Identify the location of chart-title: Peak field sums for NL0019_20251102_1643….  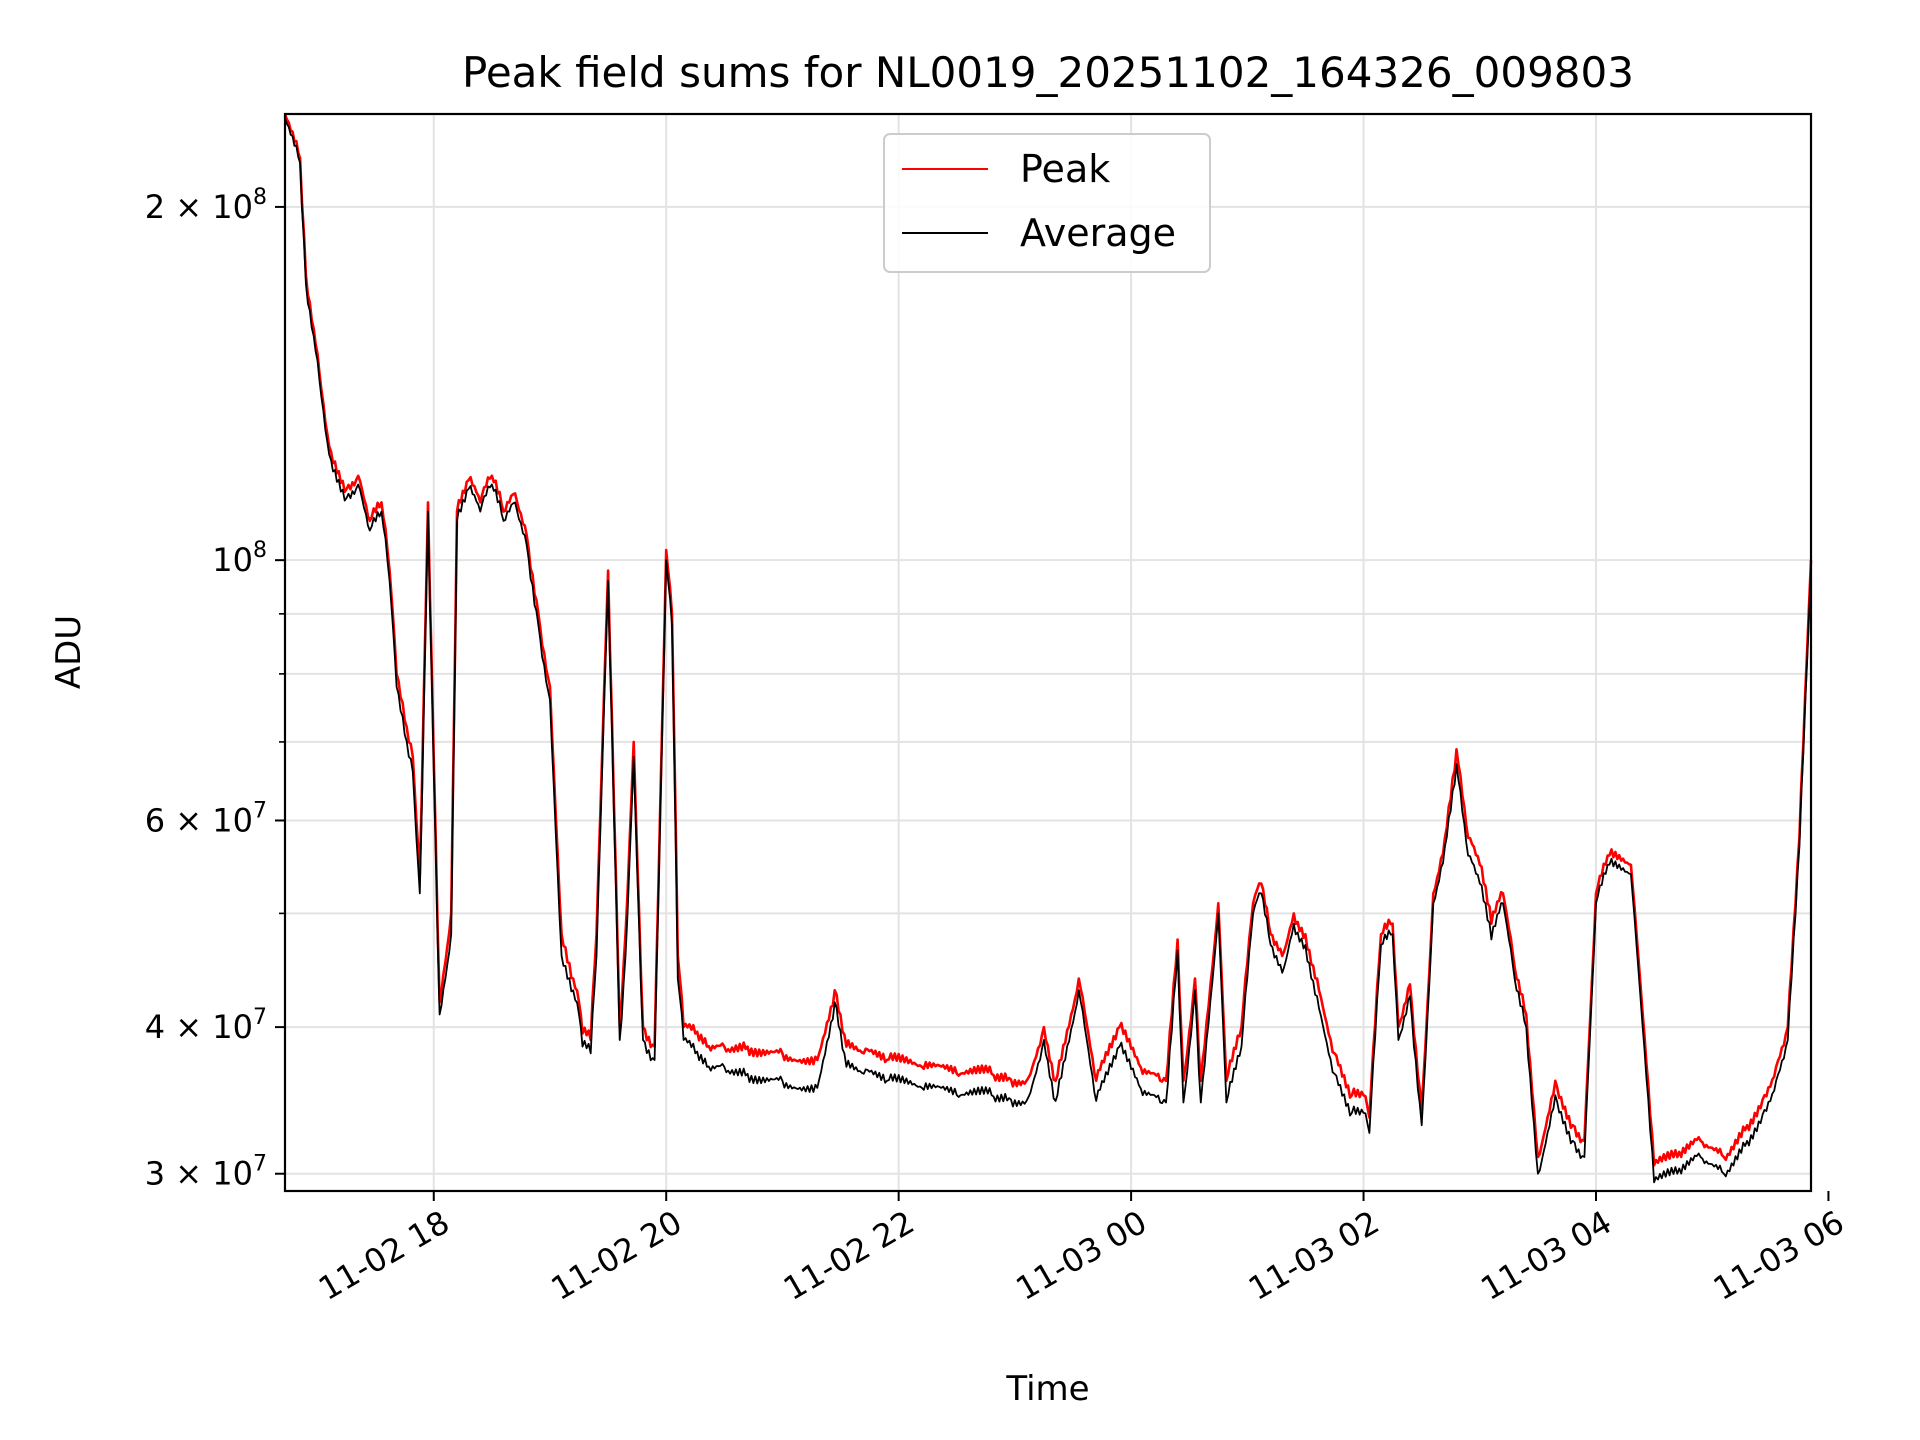
(1048, 72).